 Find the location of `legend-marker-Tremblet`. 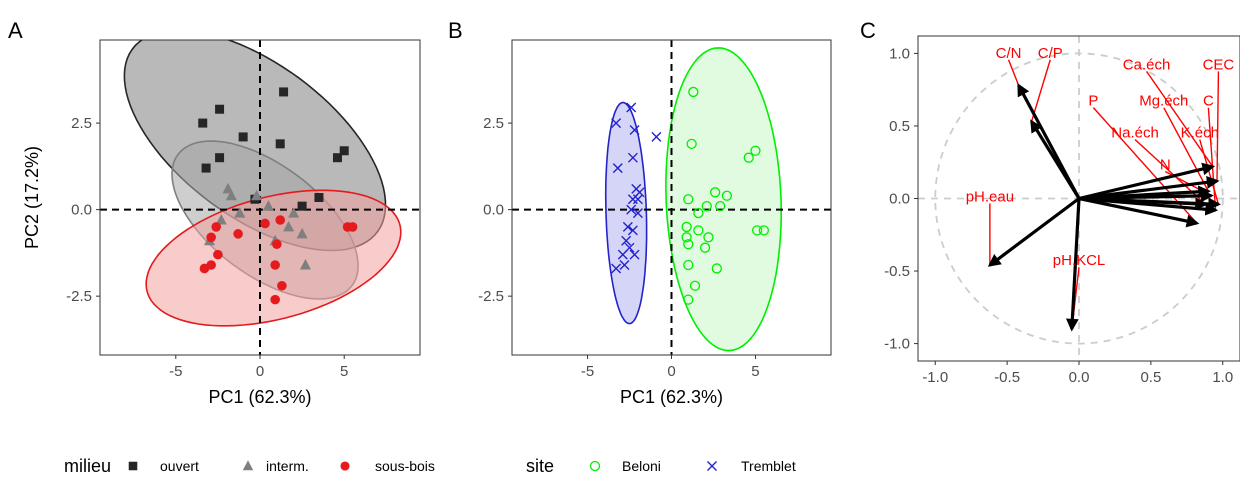

legend-marker-Tremblet is located at coordinates (712, 466).